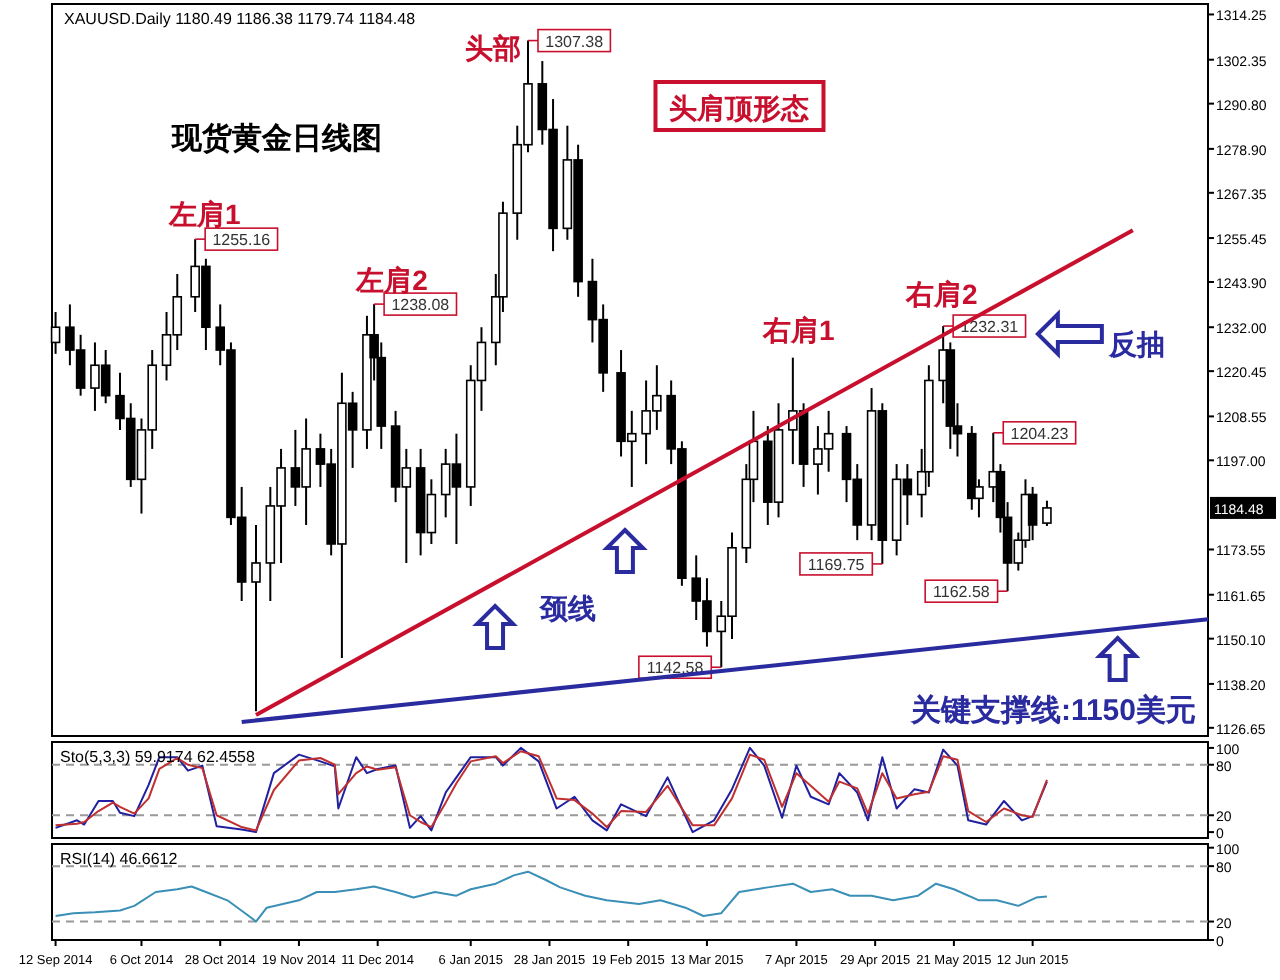 Image resolution: width=1280 pixels, height=980 pixels. What do you see at coordinates (941, 294) in the screenshot?
I see `annotation: 右肩2` at bounding box center [941, 294].